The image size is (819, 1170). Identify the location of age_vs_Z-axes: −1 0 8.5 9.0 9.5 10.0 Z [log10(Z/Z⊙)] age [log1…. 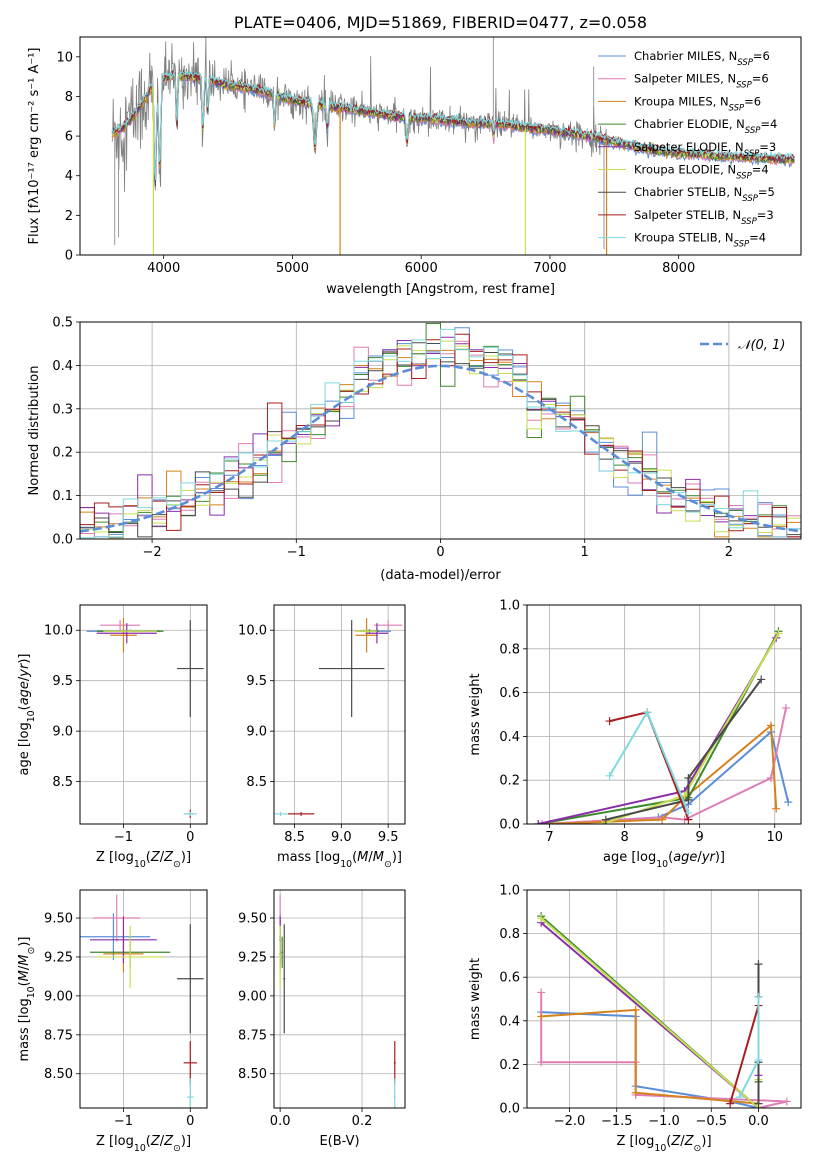
(112, 737).